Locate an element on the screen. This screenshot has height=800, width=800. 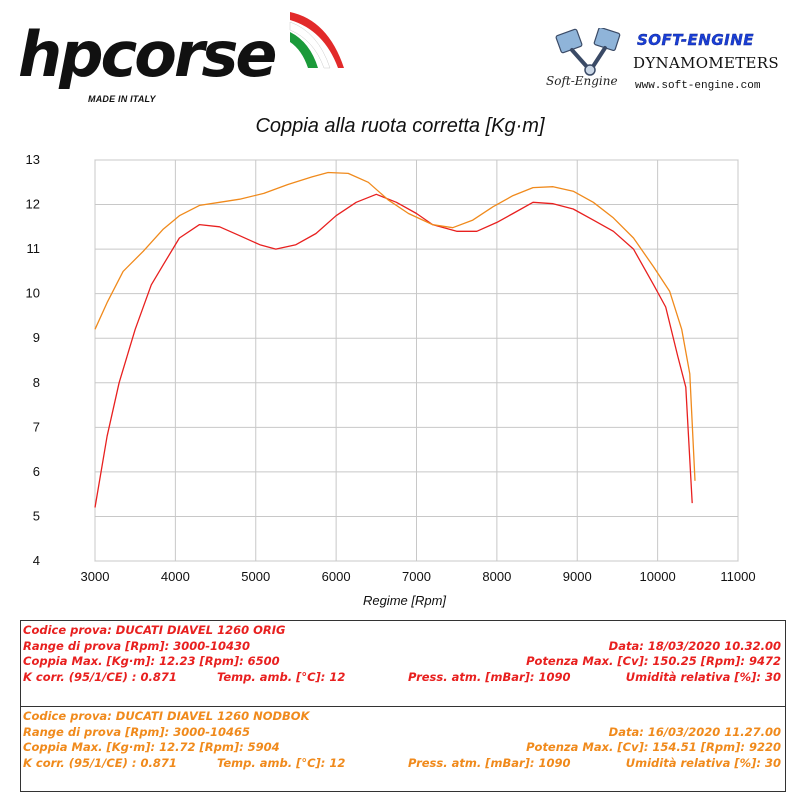
x-tick-label: 7000 is located at coordinates (416, 576).